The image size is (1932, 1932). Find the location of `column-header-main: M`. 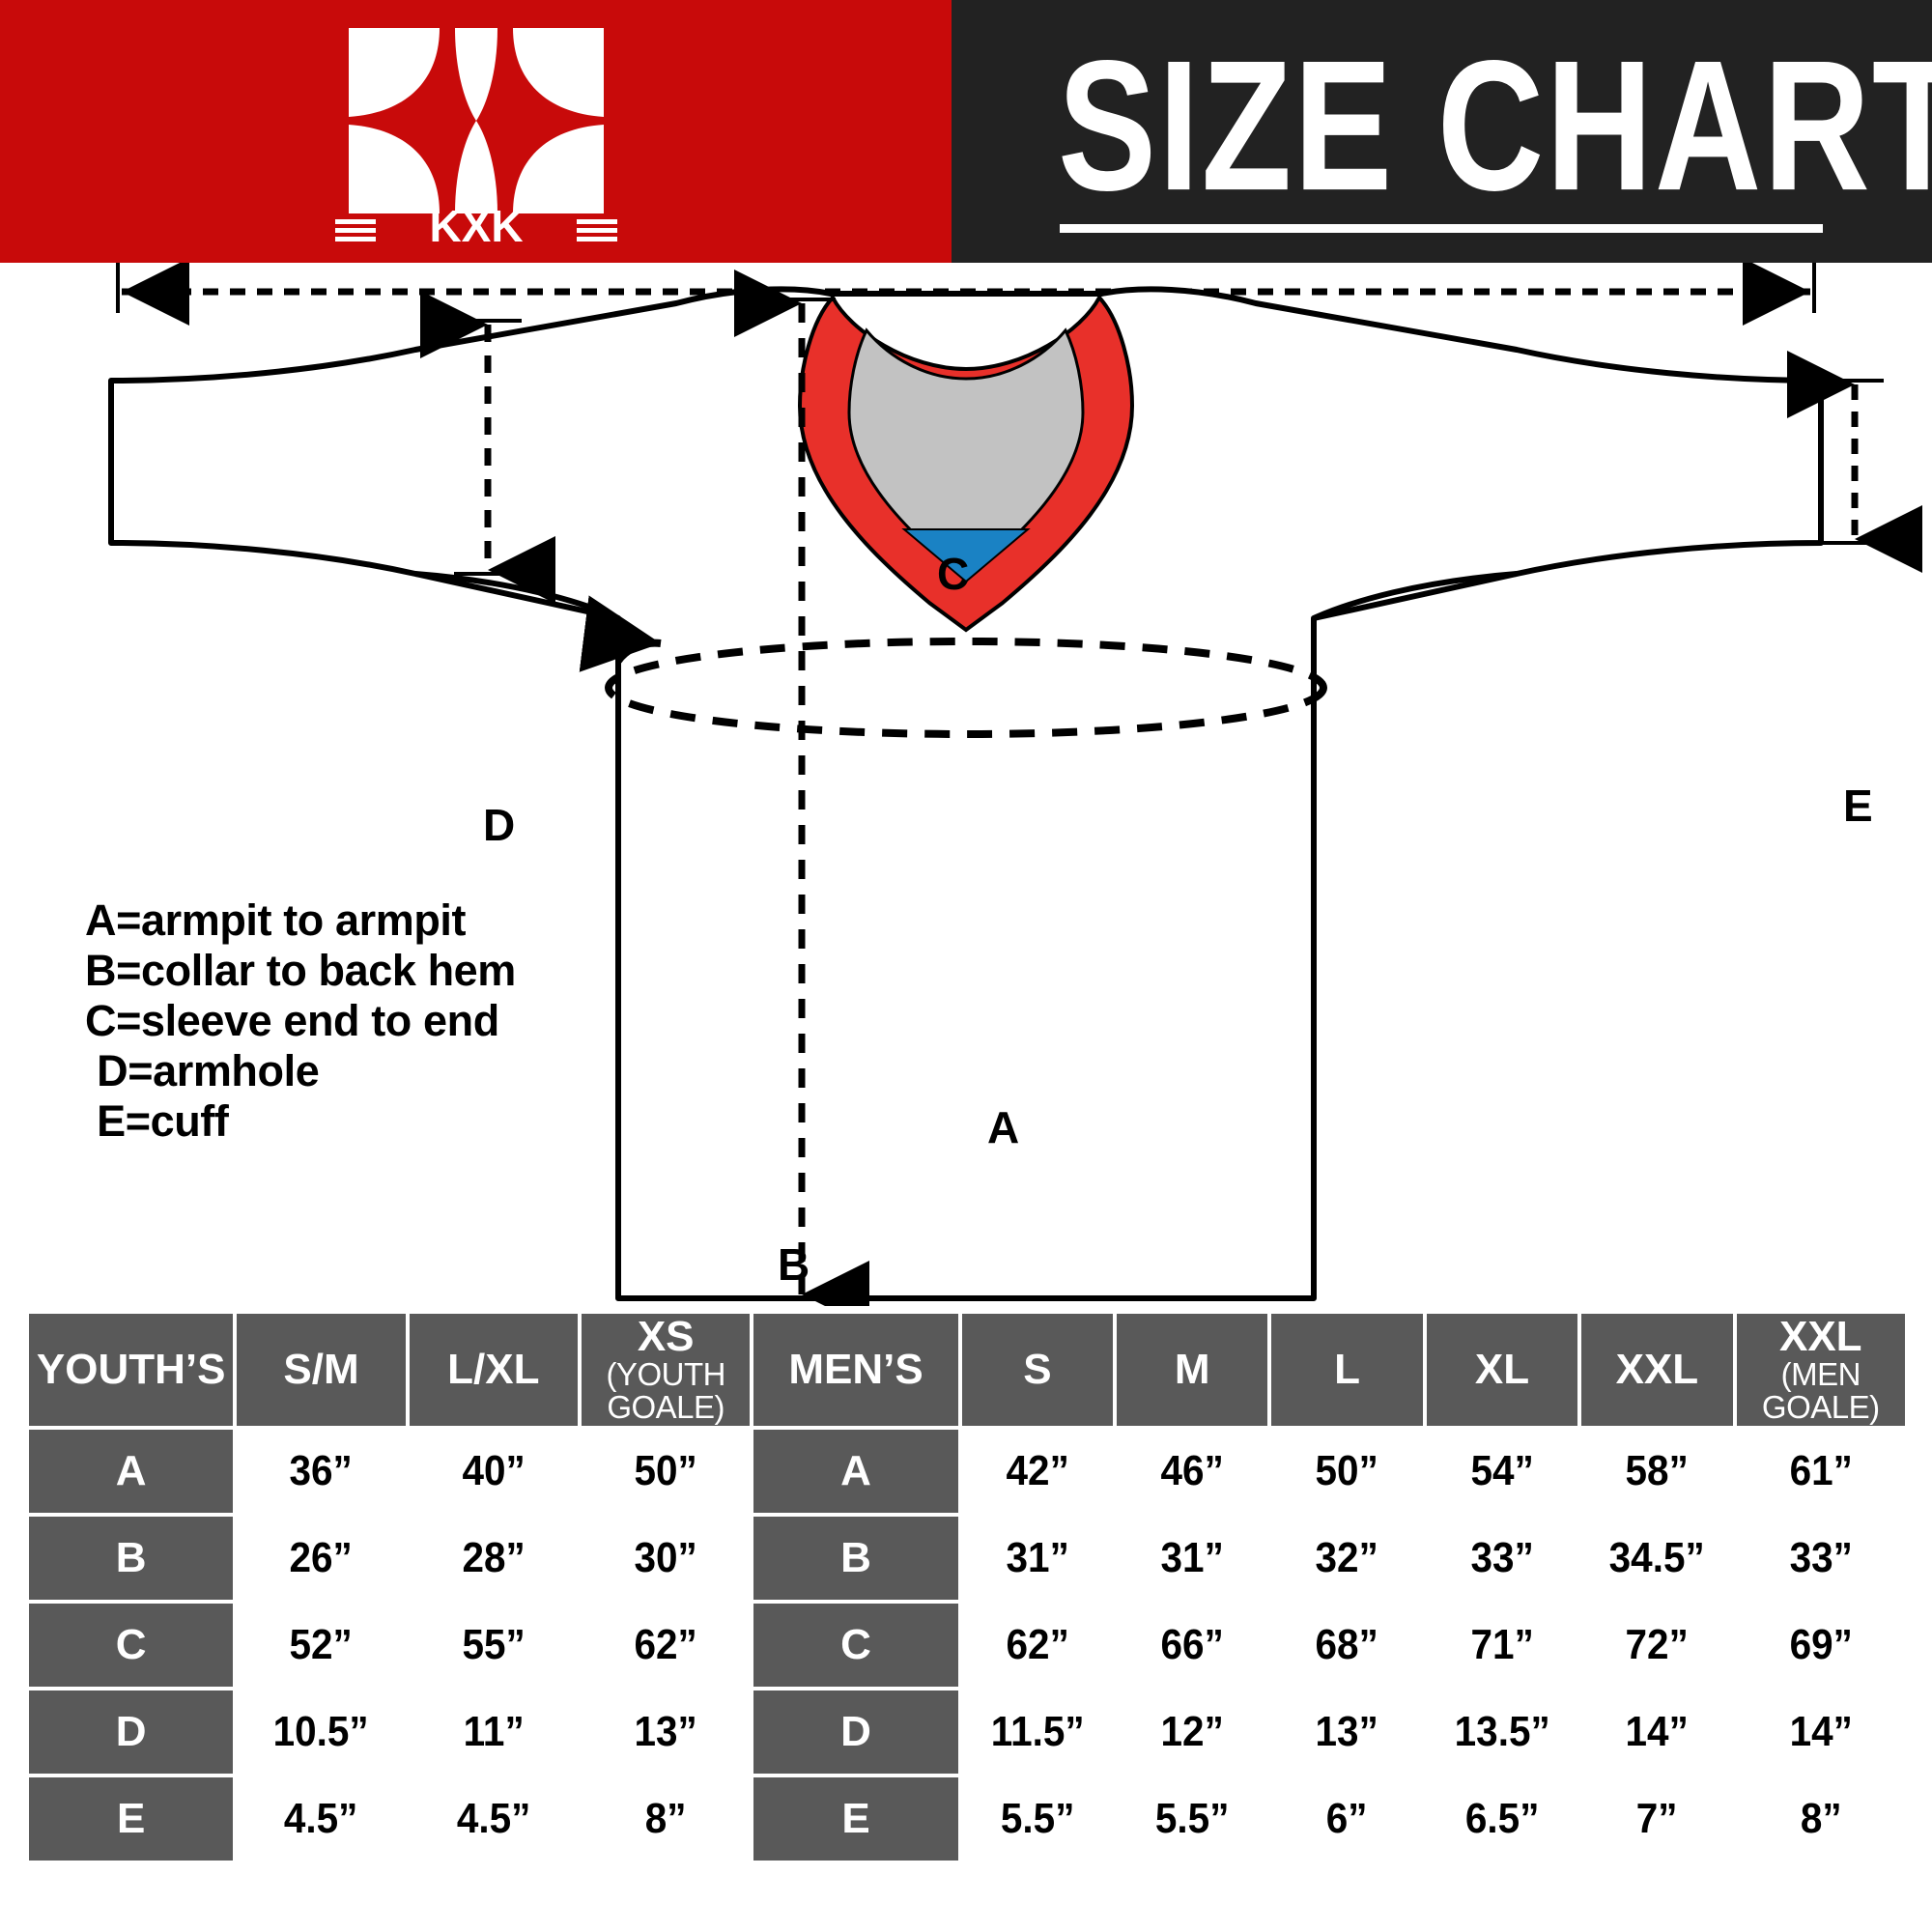

column-header-main: M is located at coordinates (1192, 1369).